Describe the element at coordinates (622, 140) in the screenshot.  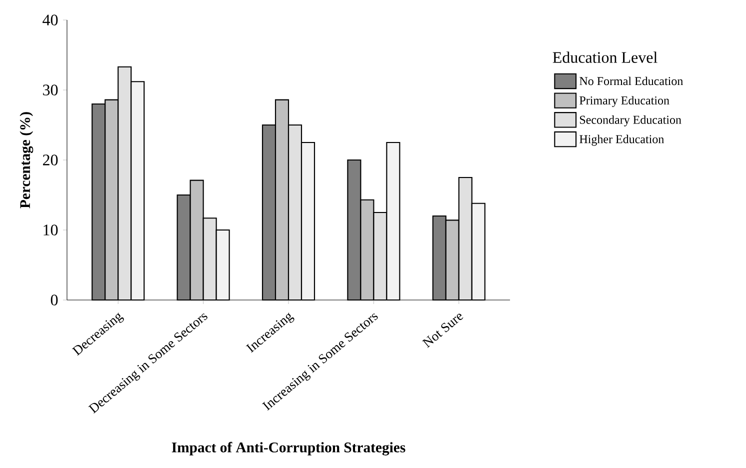
I see `legend-label: Higher Education` at that location.